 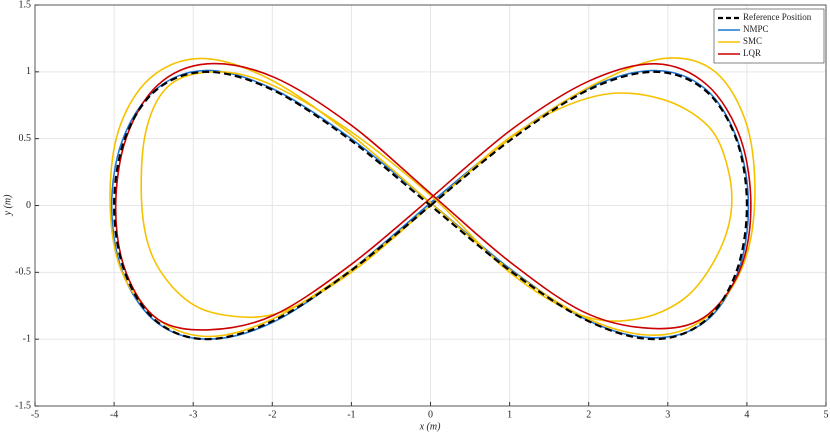 What do you see at coordinates (509, 414) in the screenshot?
I see `x-tick-label: 1` at bounding box center [509, 414].